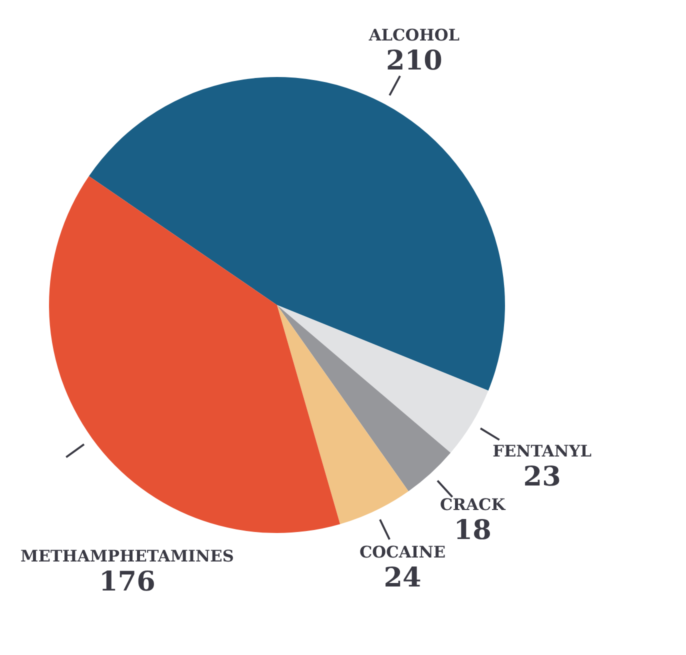 The image size is (686, 655). What do you see at coordinates (473, 504) in the screenshot?
I see `slice-label: CRACK` at bounding box center [473, 504].